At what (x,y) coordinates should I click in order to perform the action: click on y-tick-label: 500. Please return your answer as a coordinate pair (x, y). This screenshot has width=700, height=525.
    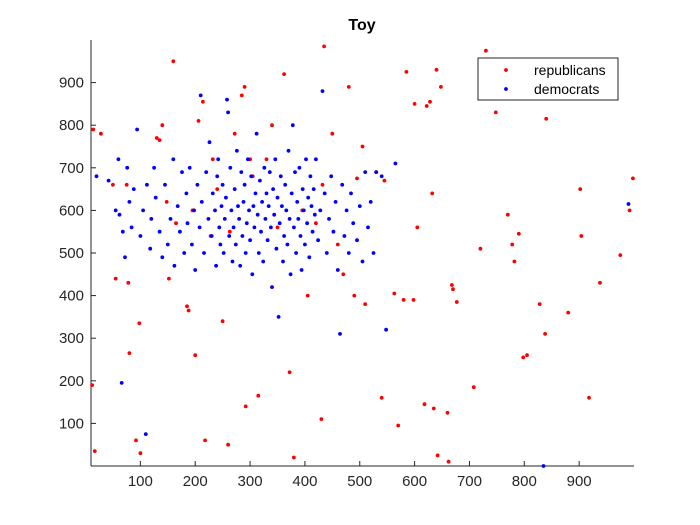
    Looking at the image, I should click on (71, 253).